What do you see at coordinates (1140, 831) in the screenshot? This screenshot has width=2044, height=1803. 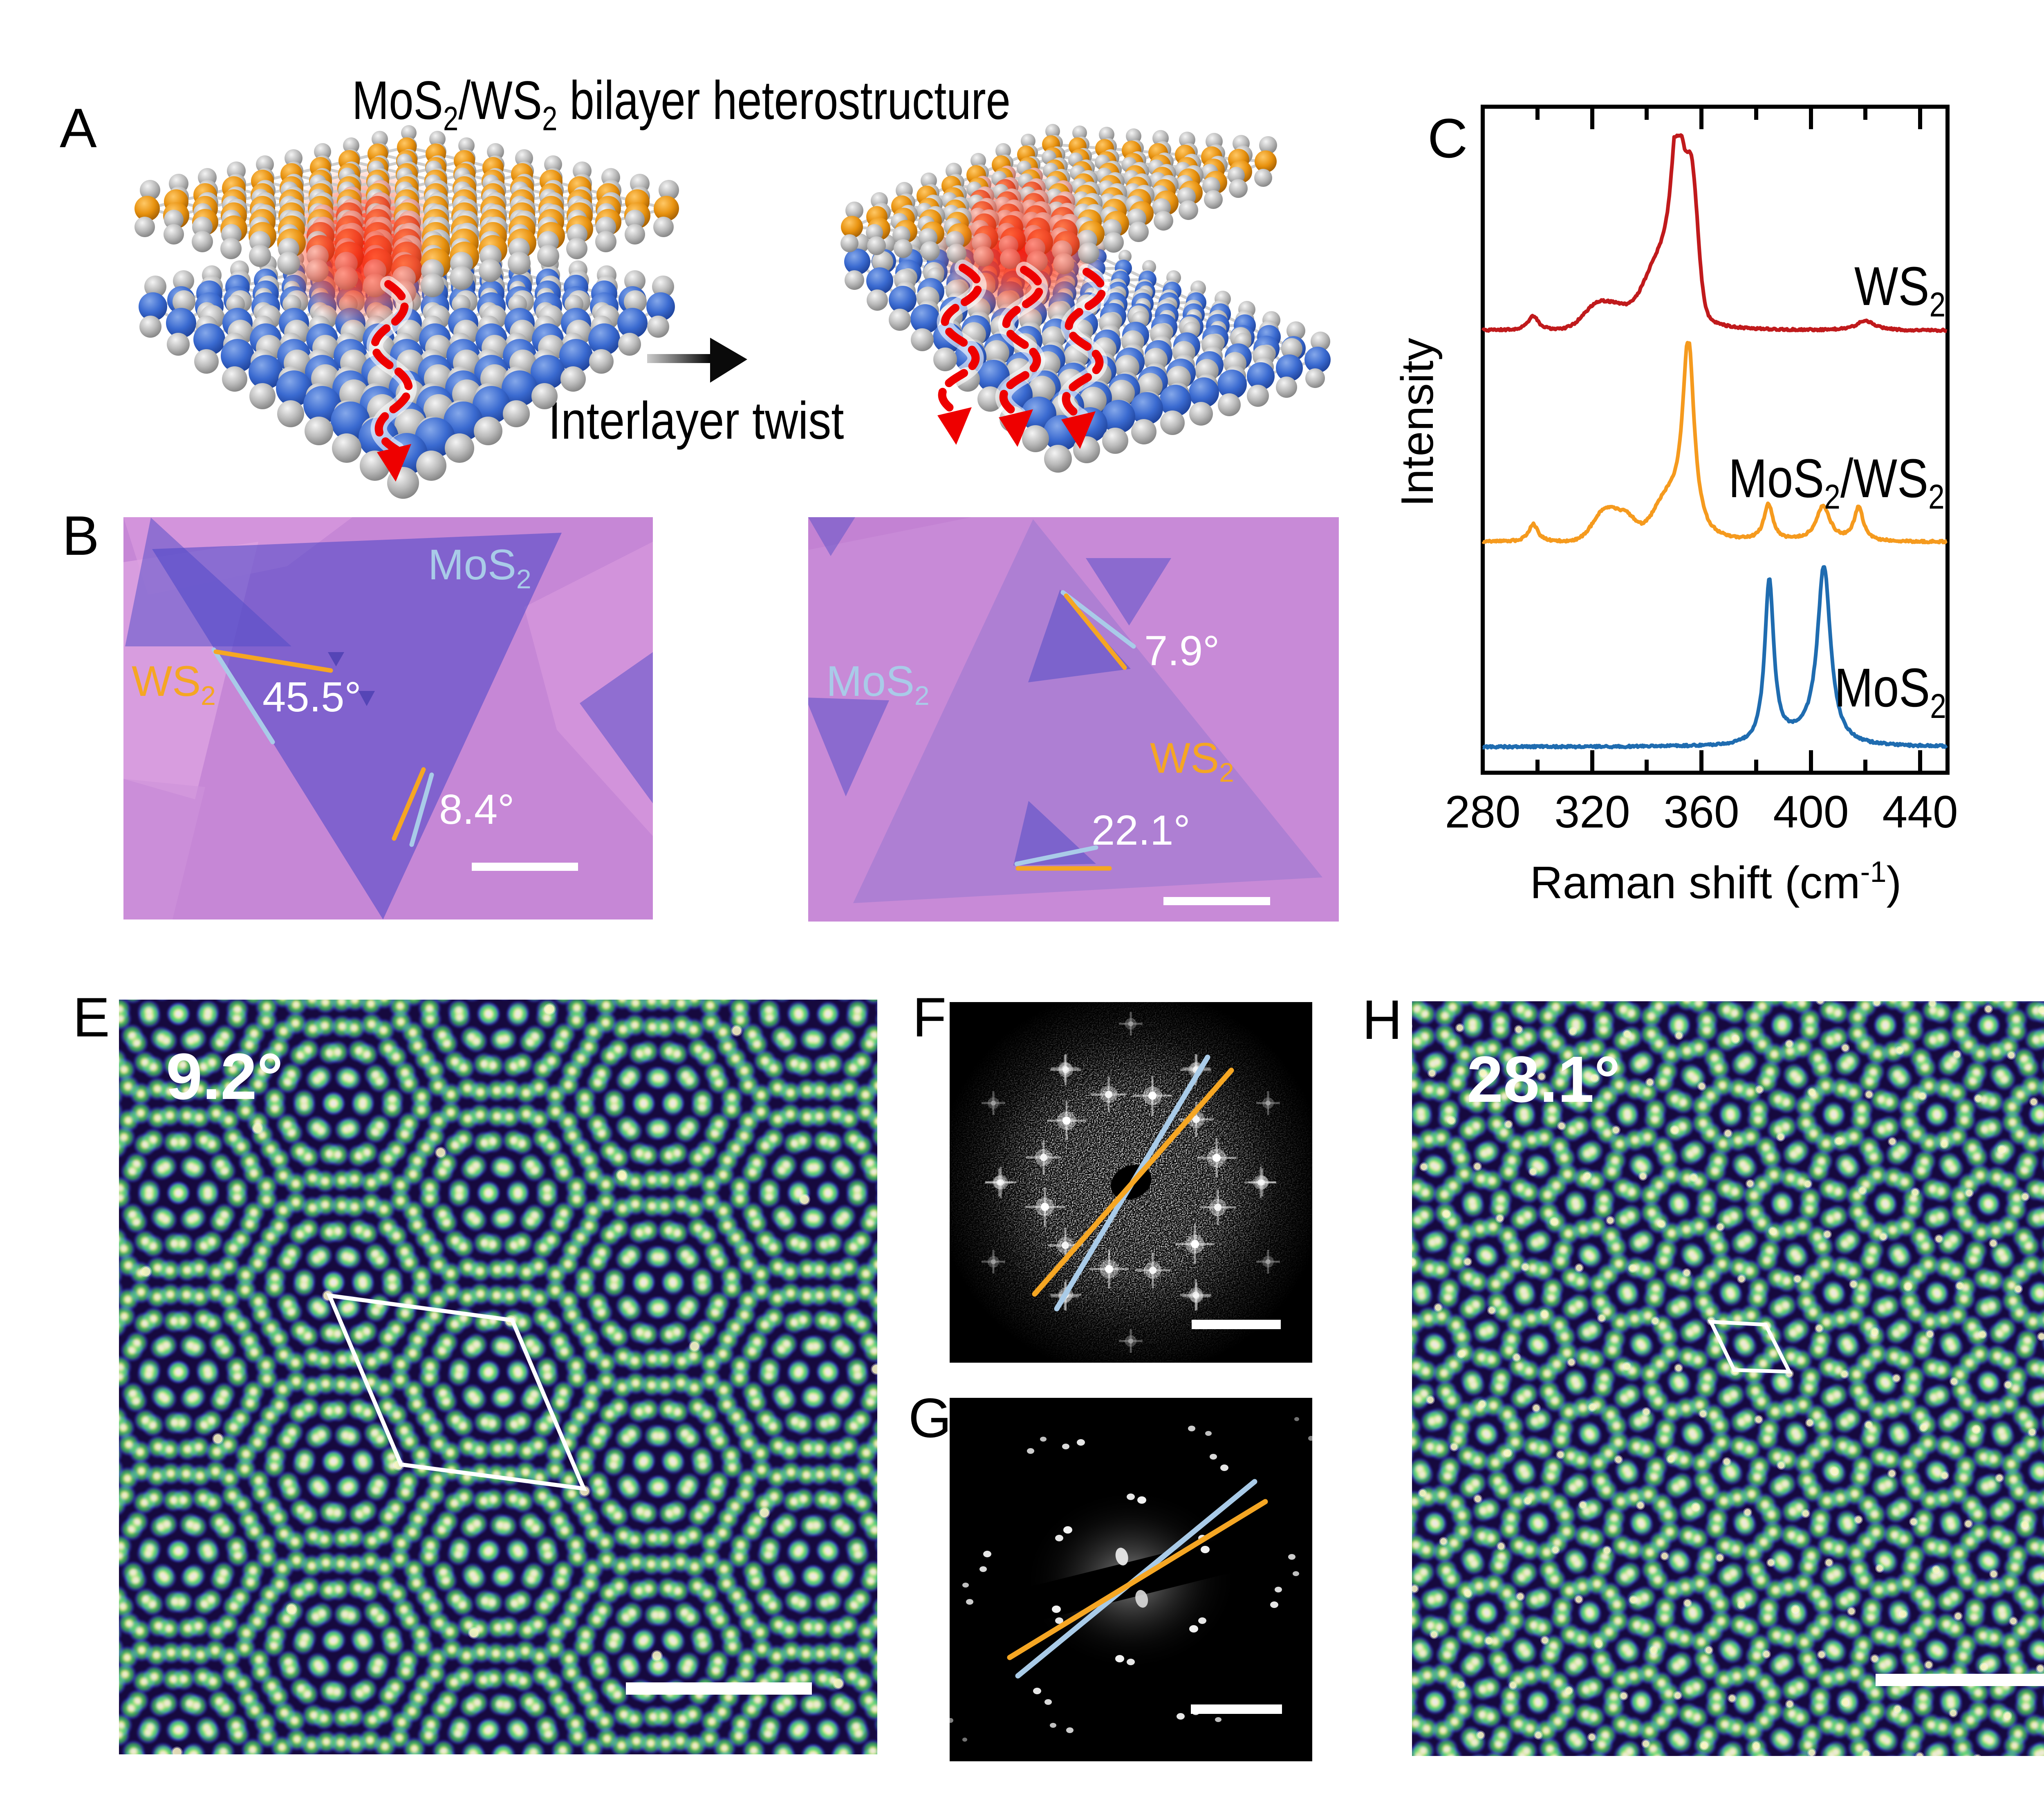 I see `svg-text: 22.1°` at bounding box center [1140, 831].